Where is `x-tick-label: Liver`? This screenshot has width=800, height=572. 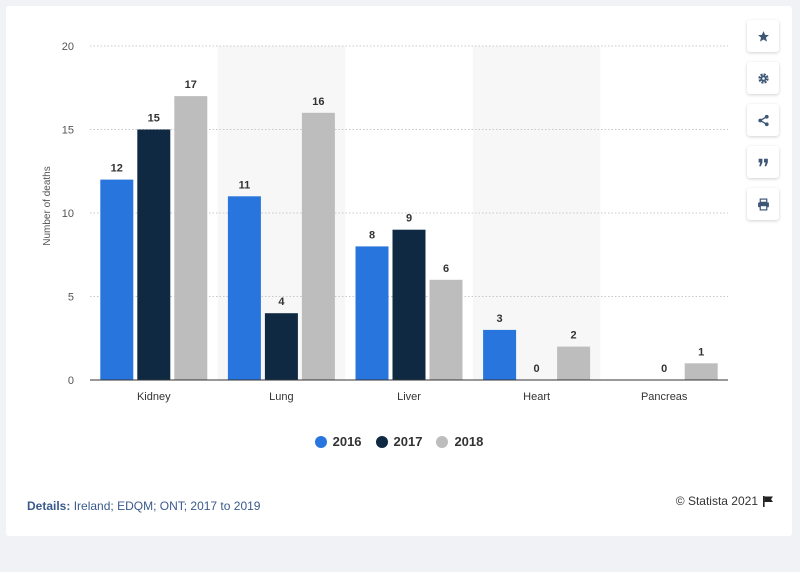 x-tick-label: Liver is located at coordinates (409, 397).